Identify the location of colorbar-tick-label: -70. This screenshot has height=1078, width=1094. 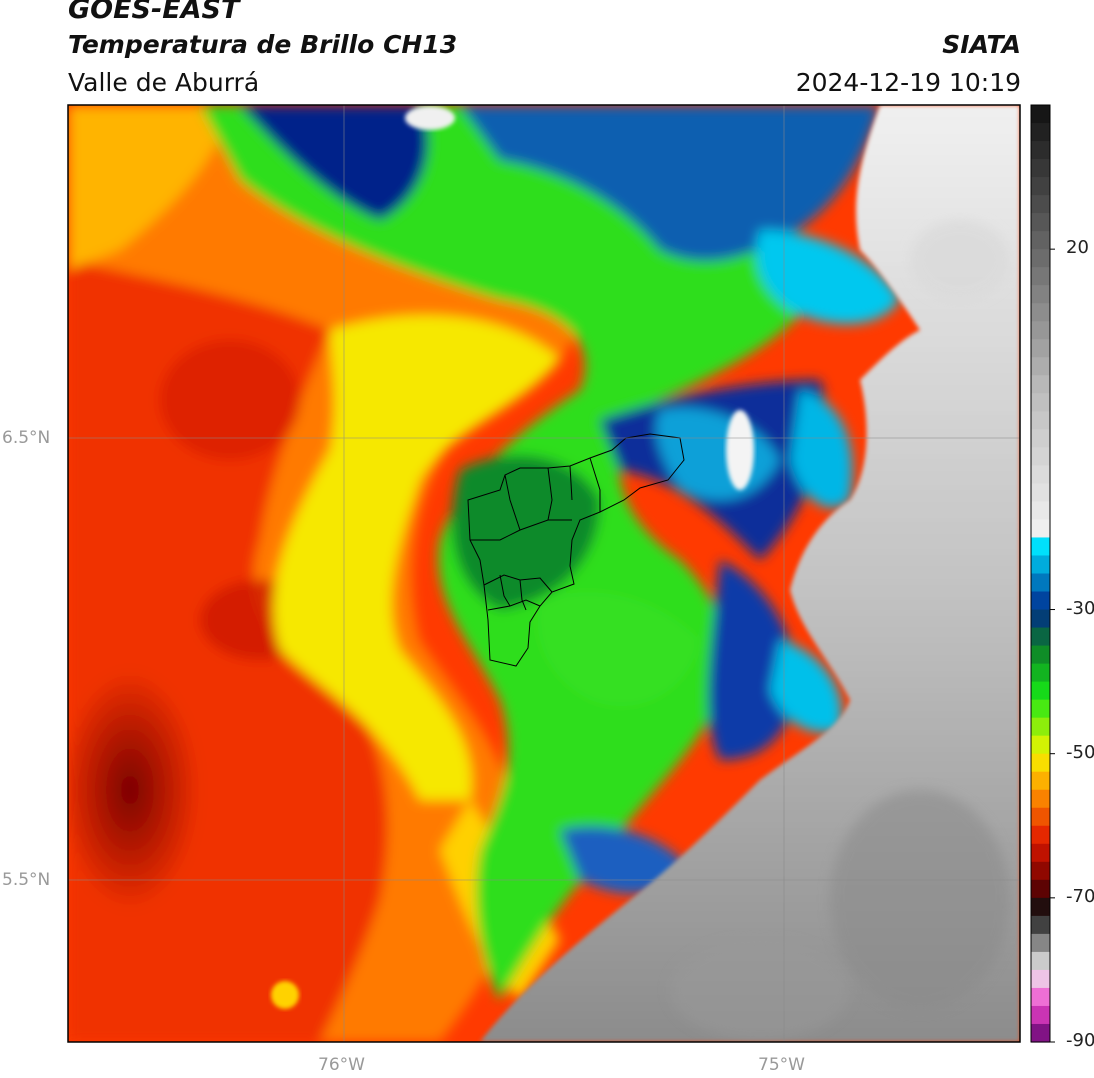
(1080, 896).